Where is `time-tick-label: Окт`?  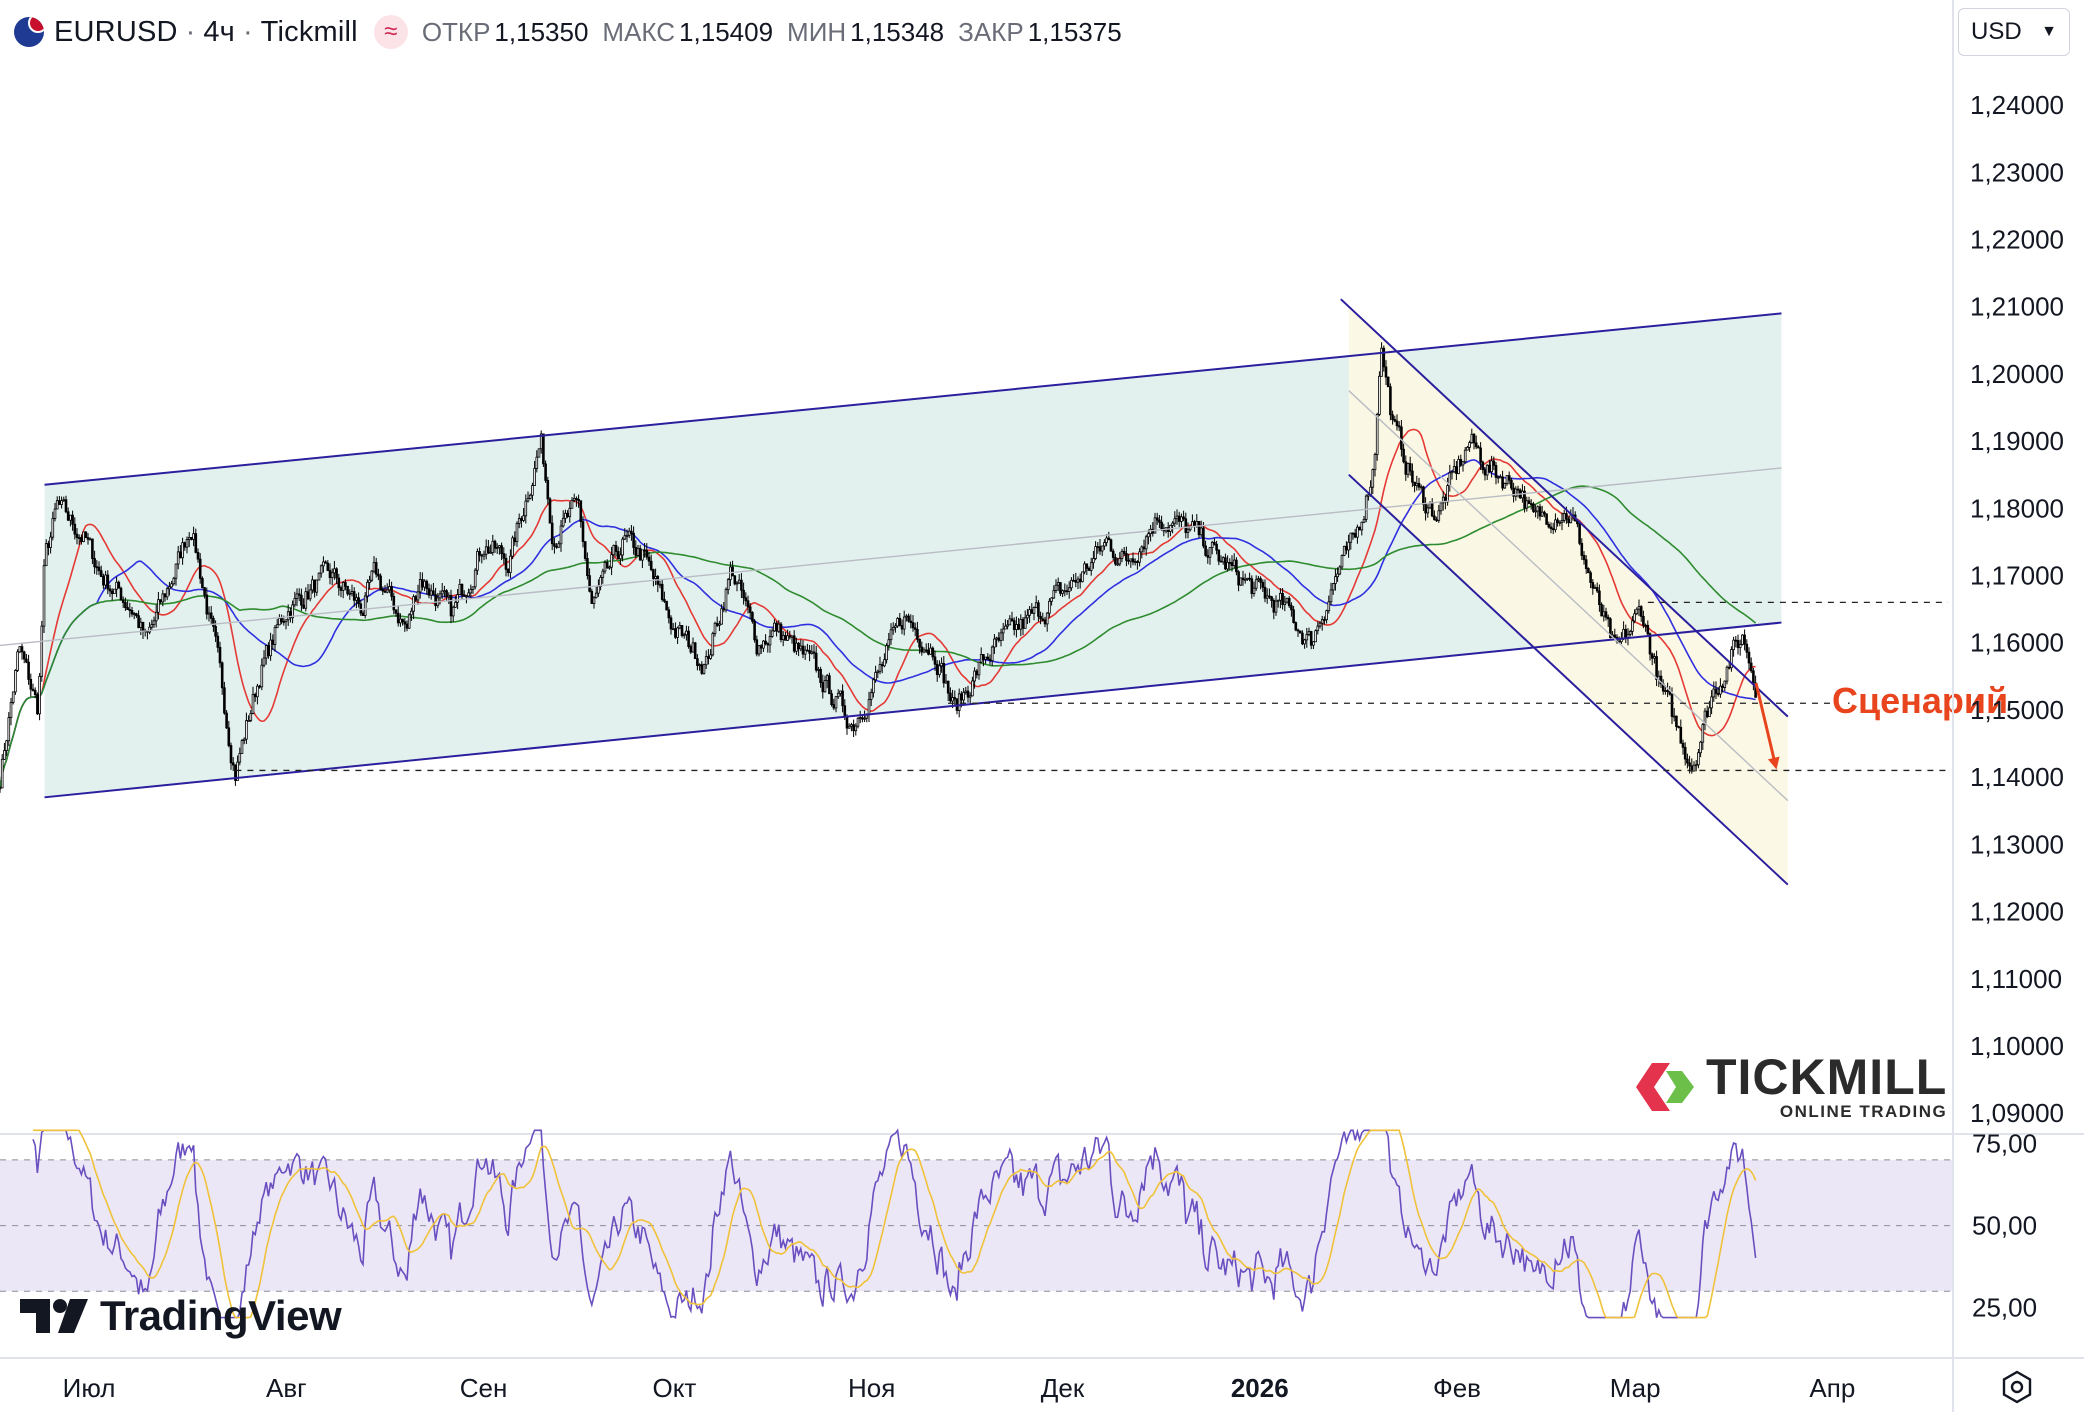
time-tick-label: Окт is located at coordinates (675, 1388).